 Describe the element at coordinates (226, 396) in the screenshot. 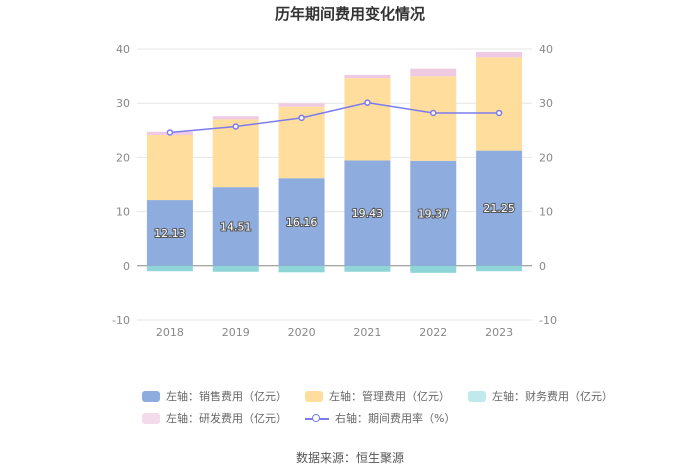

I see `legend-label: 左轴：销售费用（亿元）` at that location.